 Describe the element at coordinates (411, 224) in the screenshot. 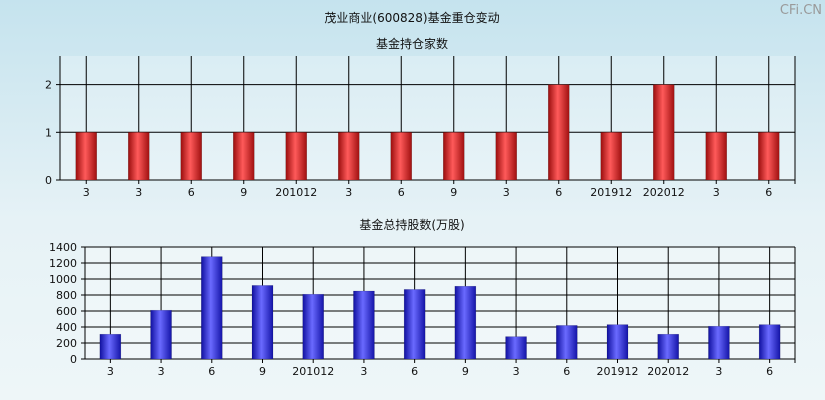

I see `chart2-title: 基金总持股数(万股)` at that location.